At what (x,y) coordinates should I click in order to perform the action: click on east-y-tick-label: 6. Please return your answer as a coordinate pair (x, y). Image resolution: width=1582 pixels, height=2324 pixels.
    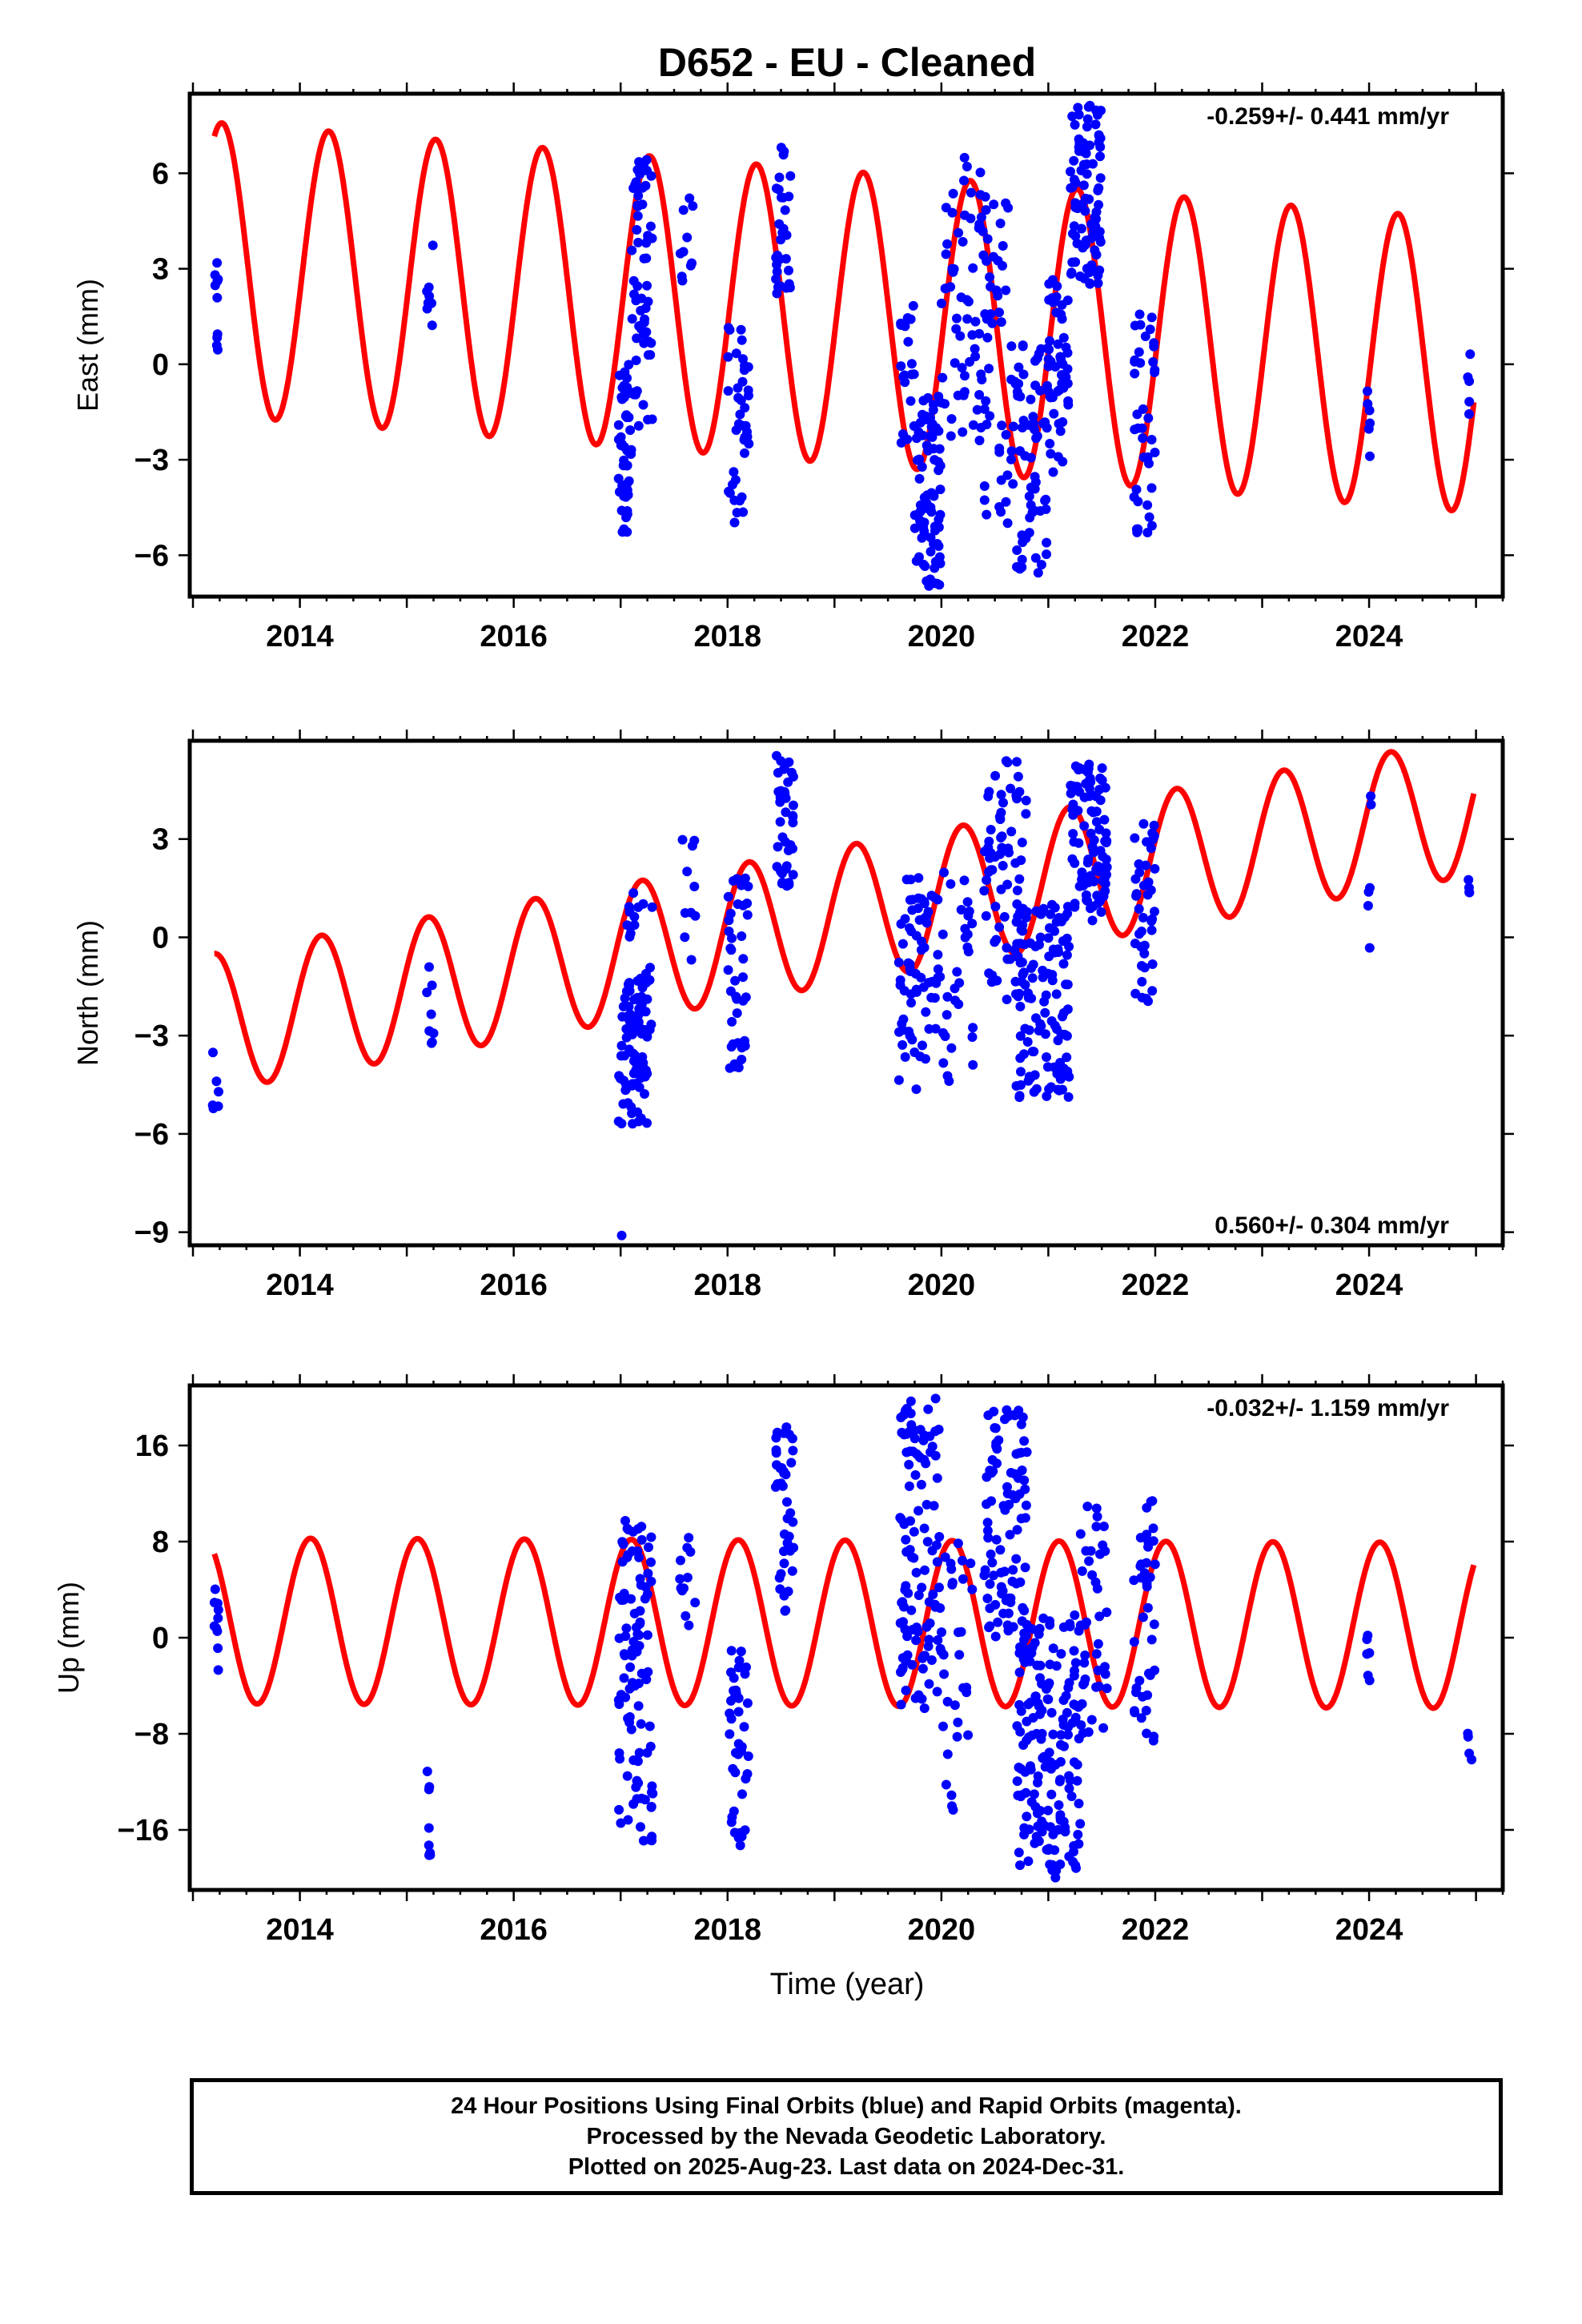
    Looking at the image, I should click on (161, 174).